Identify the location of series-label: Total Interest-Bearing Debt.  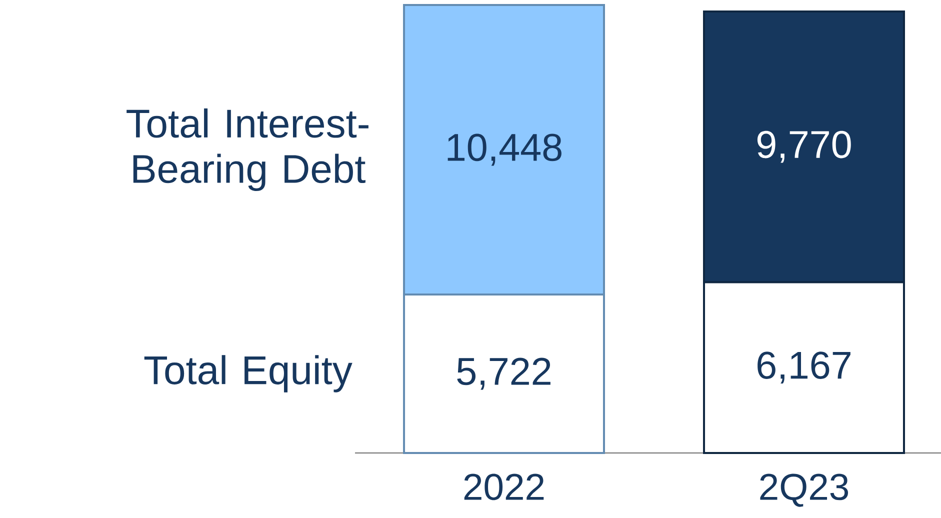
(247, 150).